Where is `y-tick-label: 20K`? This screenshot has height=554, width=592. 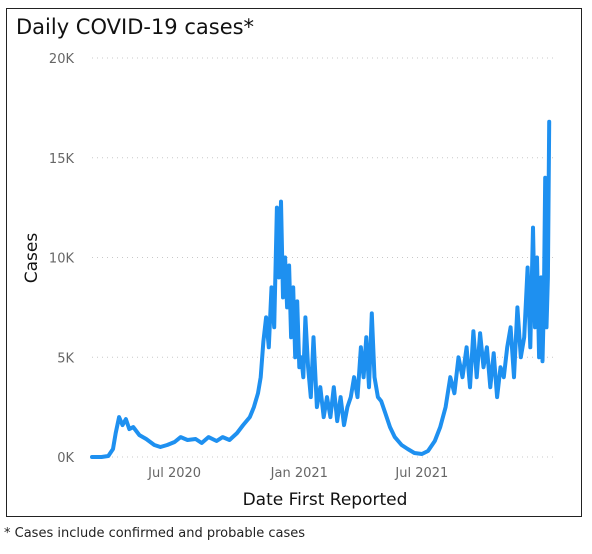 y-tick-label: 20K is located at coordinates (62, 59).